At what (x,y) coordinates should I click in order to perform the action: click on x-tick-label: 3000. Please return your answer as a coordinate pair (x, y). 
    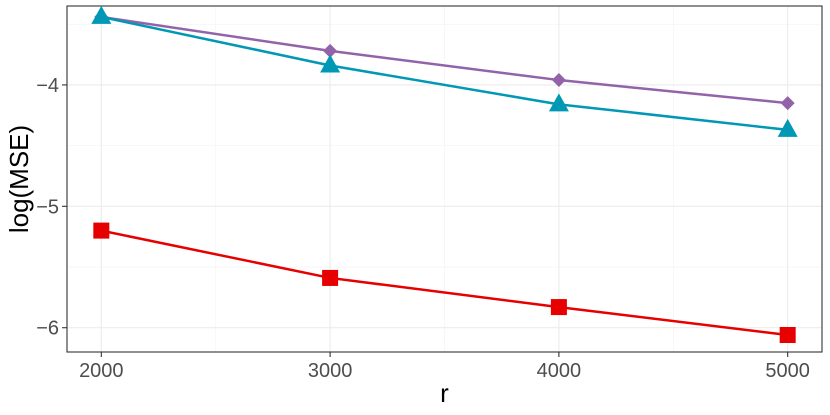
    Looking at the image, I should click on (330, 371).